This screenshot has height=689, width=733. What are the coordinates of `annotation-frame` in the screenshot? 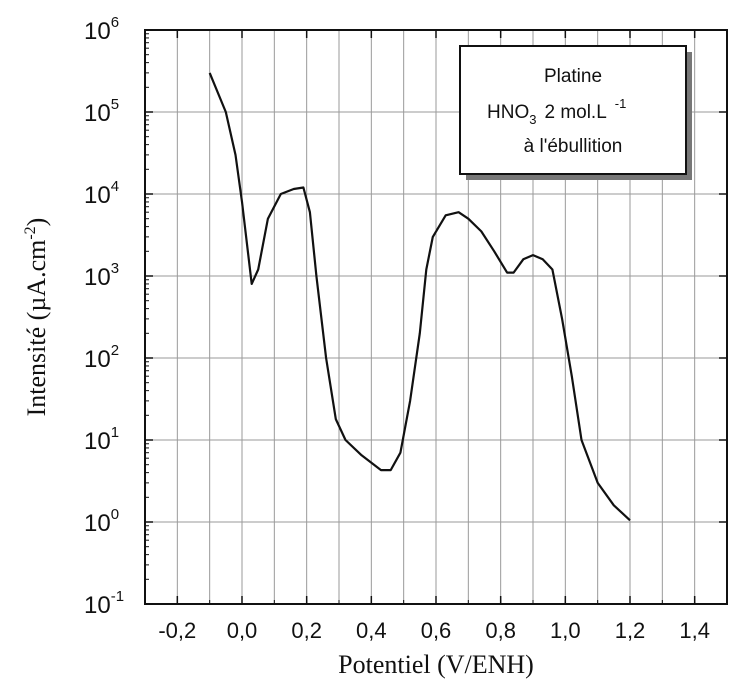 It's located at (573, 110).